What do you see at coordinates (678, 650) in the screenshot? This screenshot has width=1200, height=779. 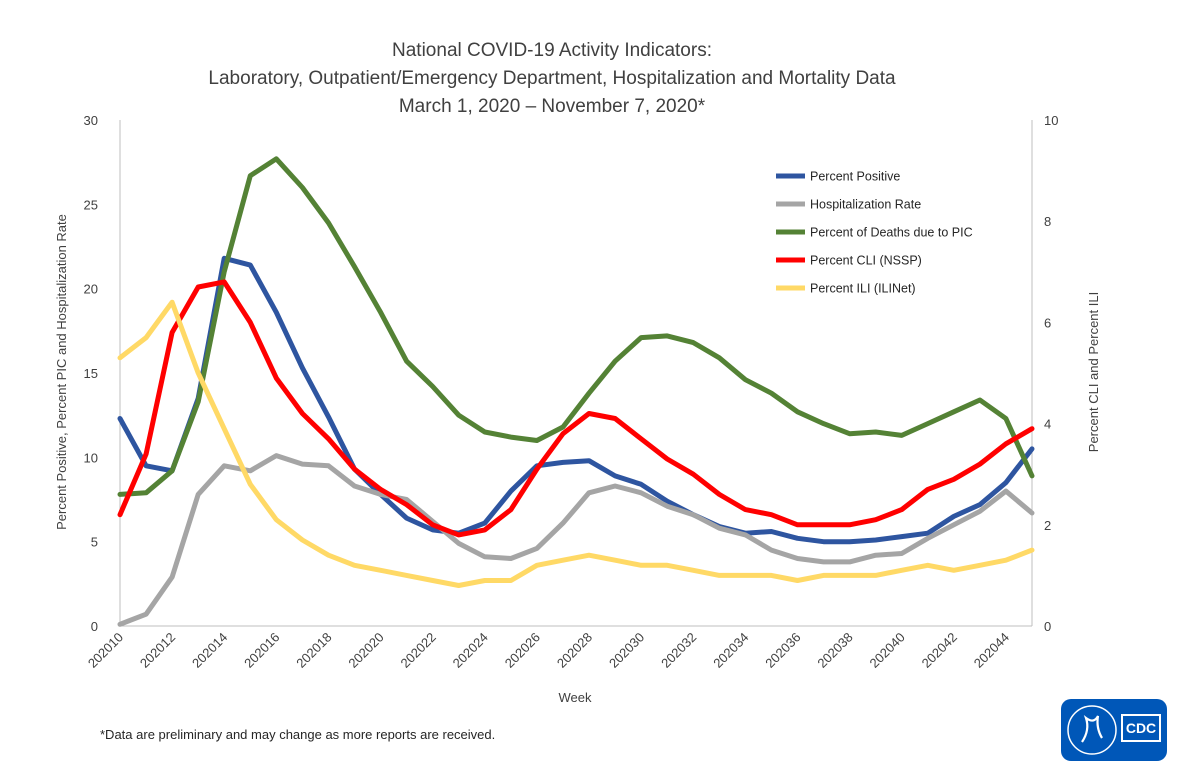 I see `x-tick-label: 202032` at bounding box center [678, 650].